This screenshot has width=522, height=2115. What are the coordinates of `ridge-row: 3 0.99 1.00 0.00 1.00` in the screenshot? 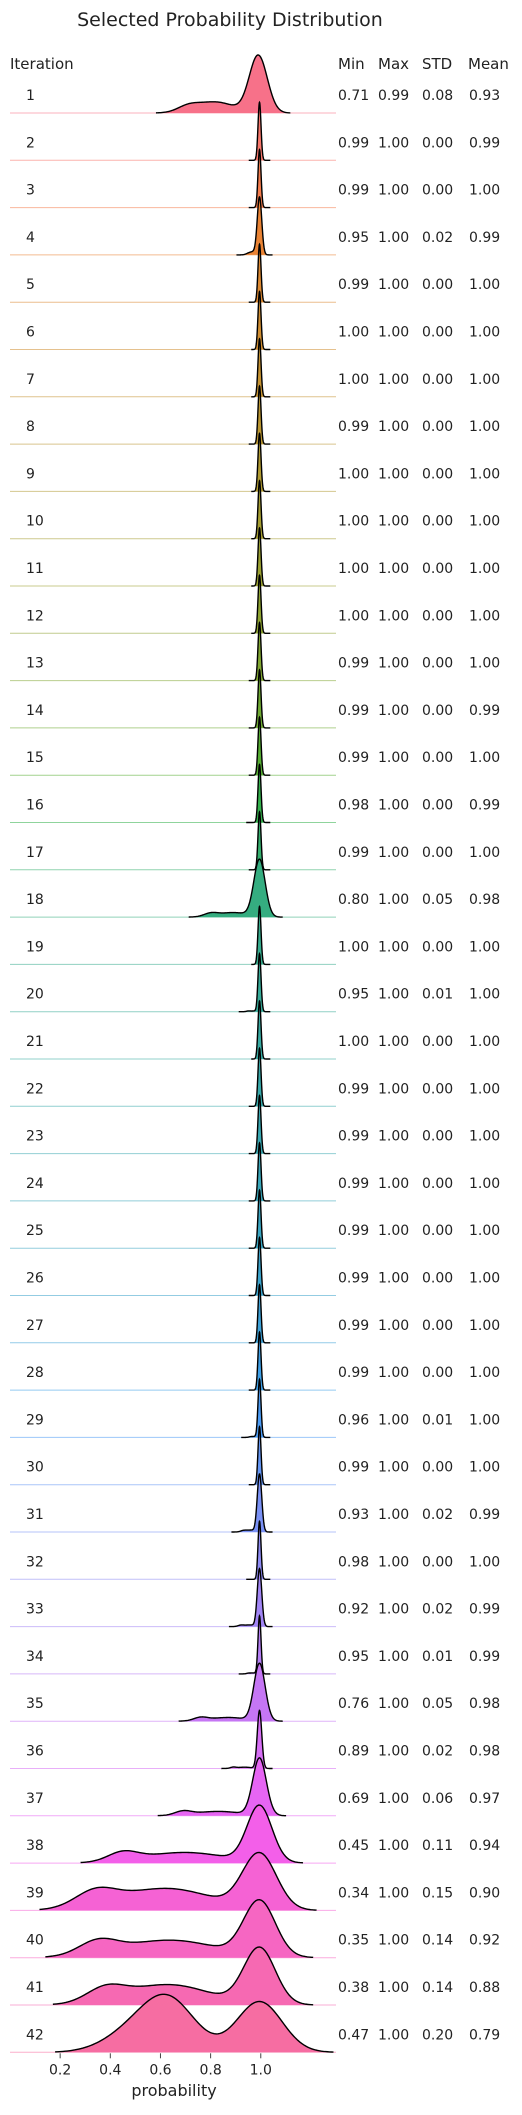 It's located at (255, 178).